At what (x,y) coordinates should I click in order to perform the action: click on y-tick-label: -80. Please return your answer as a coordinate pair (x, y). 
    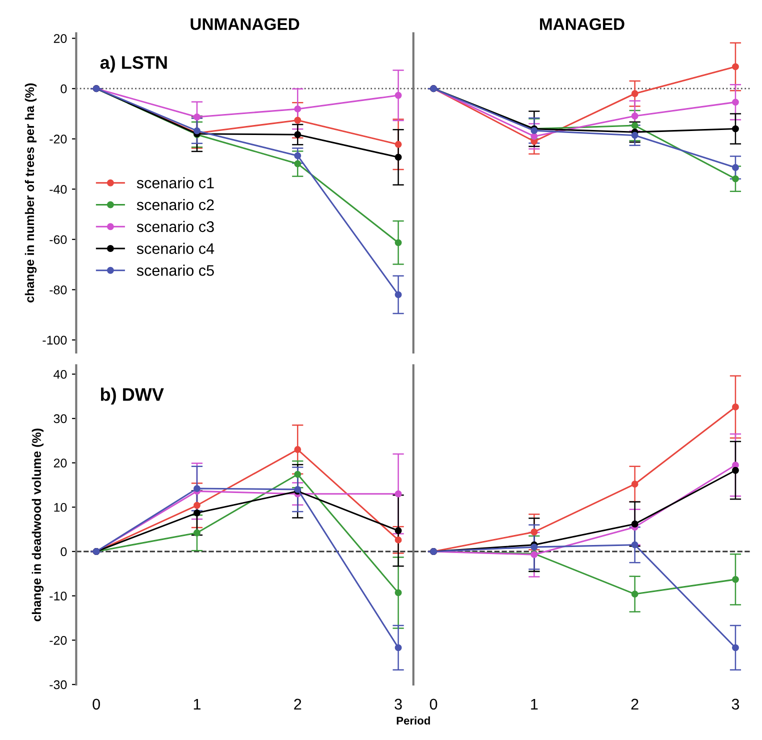
    Looking at the image, I should click on (58, 289).